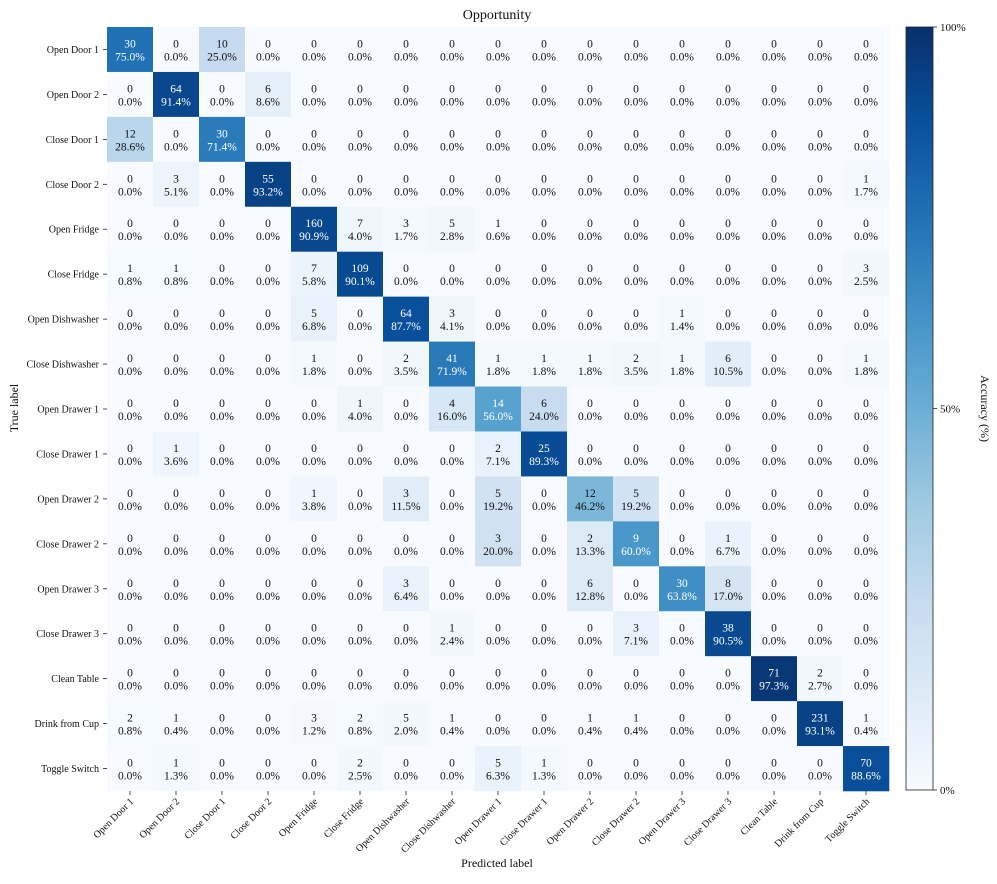 Image resolution: width=997 pixels, height=884 pixels. I want to click on y-tick-label: Open Drawer 1, so click(68, 410).